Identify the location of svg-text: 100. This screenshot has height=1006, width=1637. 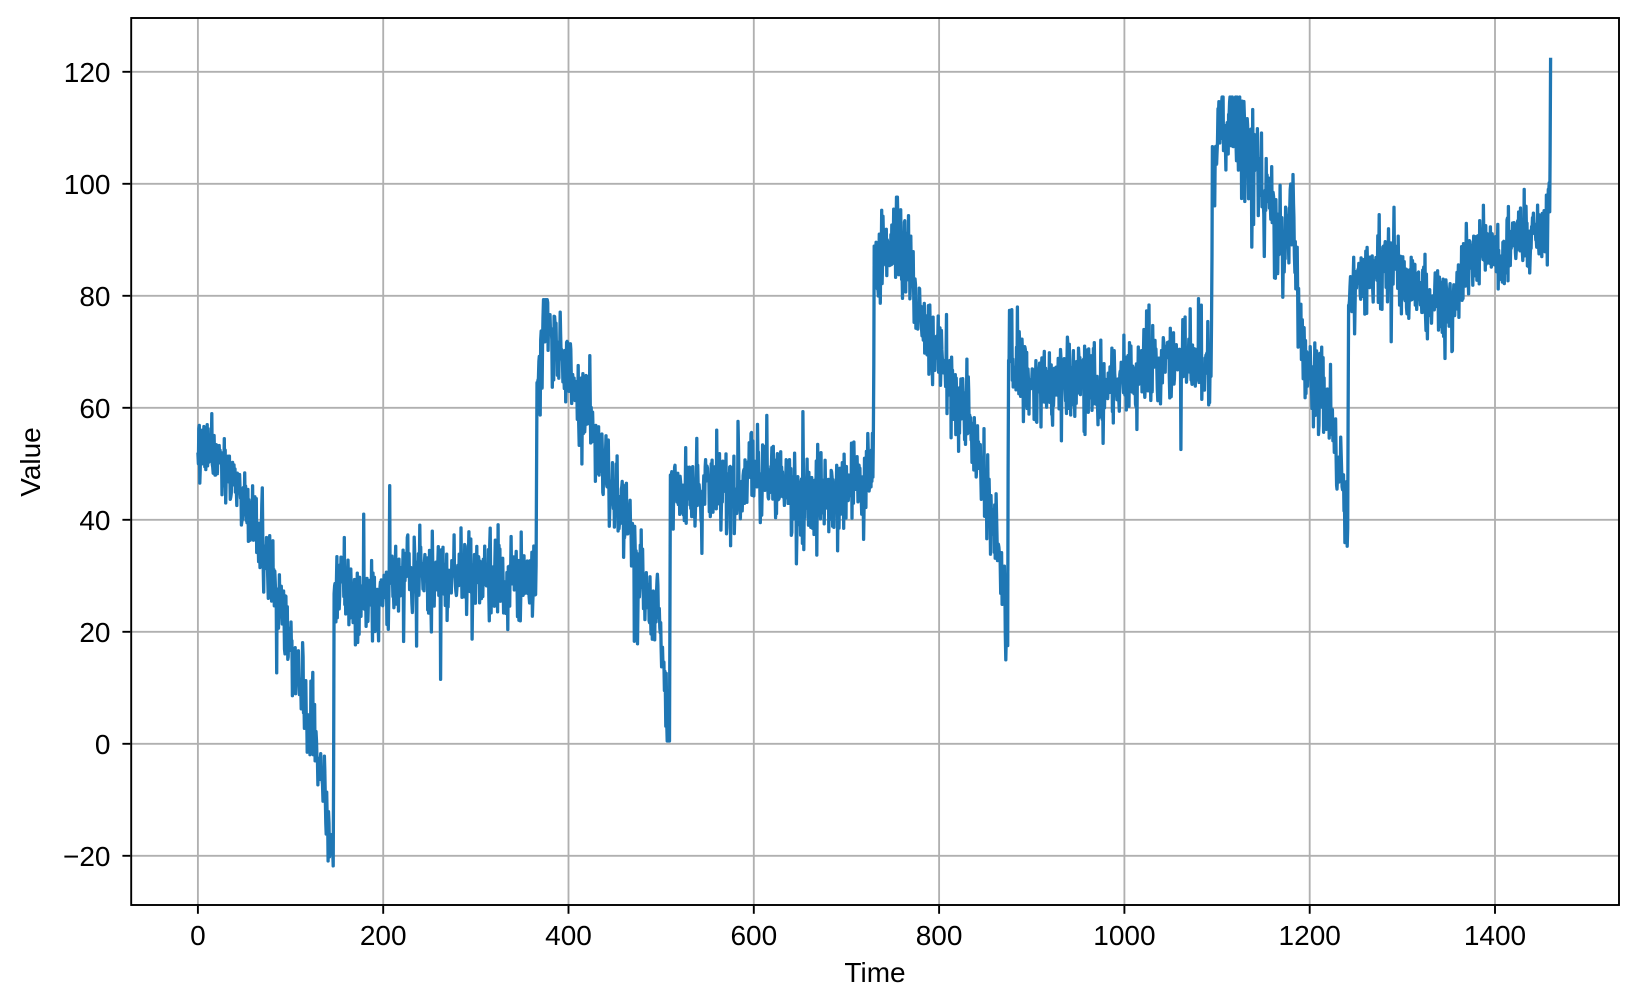
(87, 184).